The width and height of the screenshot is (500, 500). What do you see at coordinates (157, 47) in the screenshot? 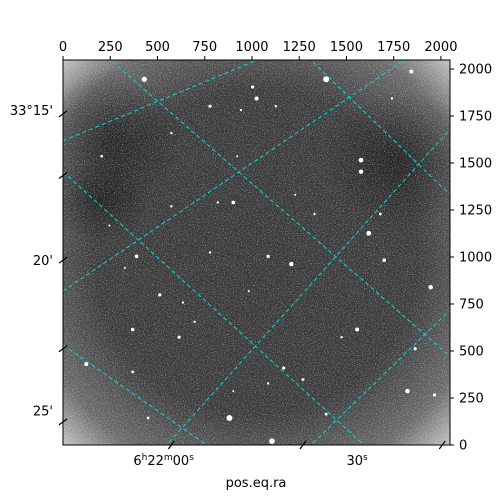
I see `top-axis-tick-label: 500` at bounding box center [157, 47].